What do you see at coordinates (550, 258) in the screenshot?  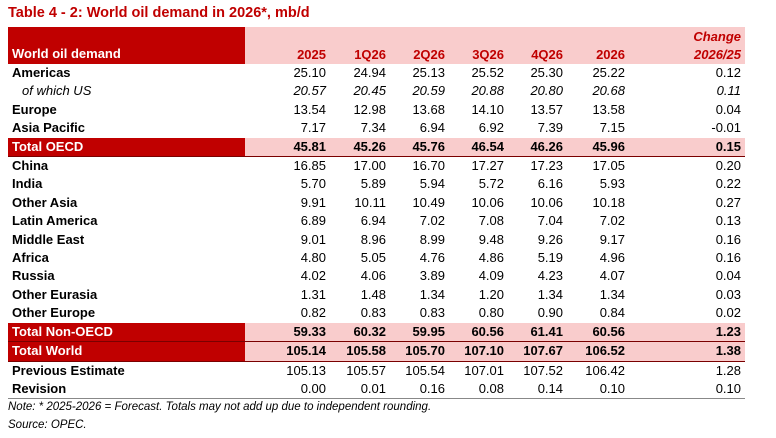 I see `cell: 5.19` at bounding box center [550, 258].